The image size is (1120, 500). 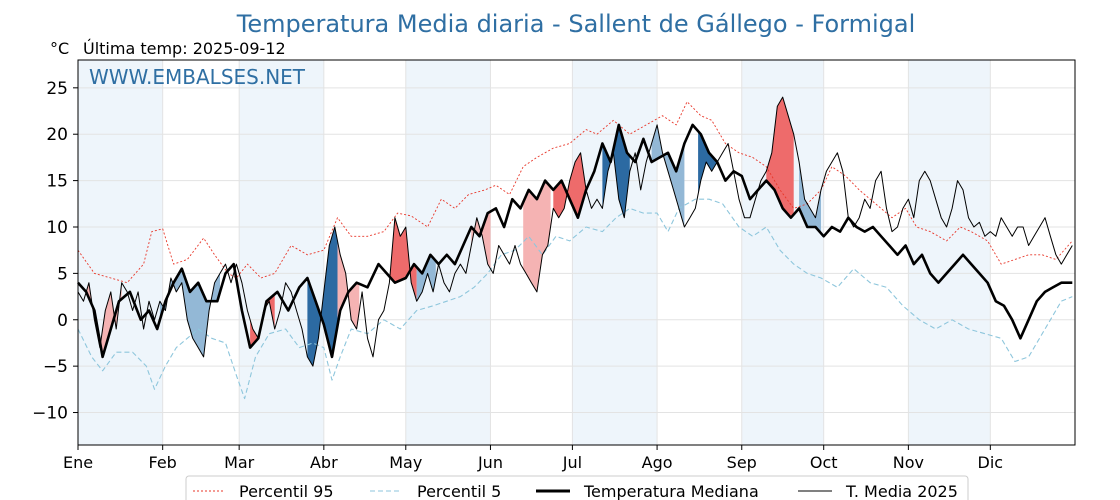 I want to click on legend-label-p95: Percentil 95, so click(x=286, y=491).